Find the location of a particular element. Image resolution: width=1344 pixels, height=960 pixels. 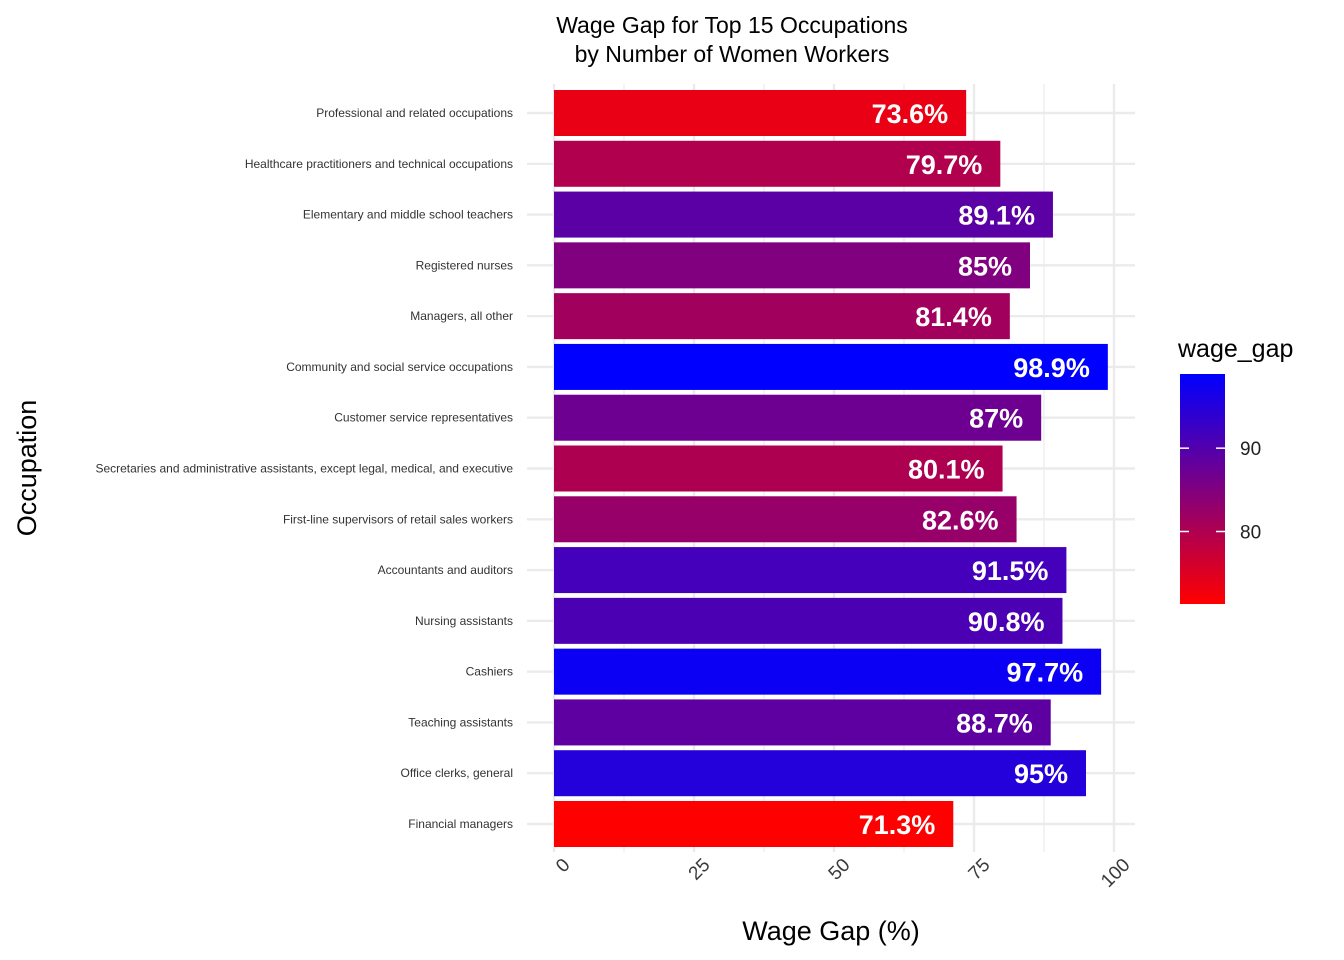

bar-data-label: 85% is located at coordinates (985, 266).